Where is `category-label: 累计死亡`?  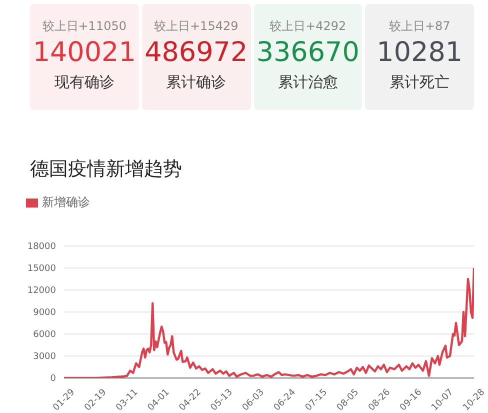 category-label: 累计死亡 is located at coordinates (419, 82).